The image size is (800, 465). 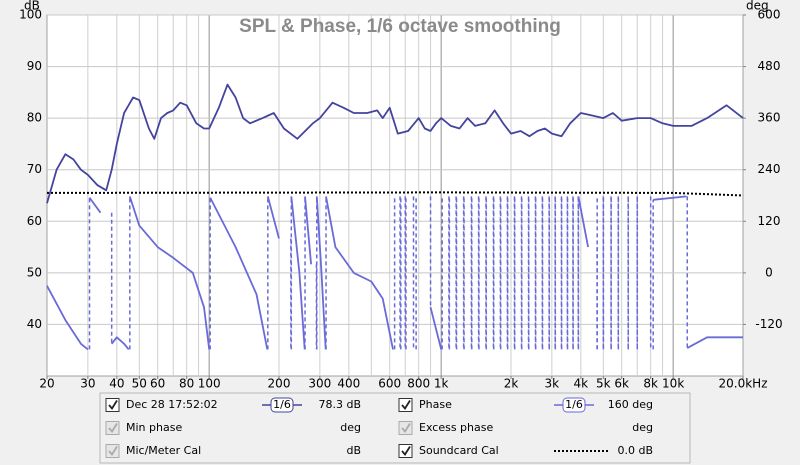 I want to click on x-tick-label: 20.0kHz, so click(x=743, y=384).